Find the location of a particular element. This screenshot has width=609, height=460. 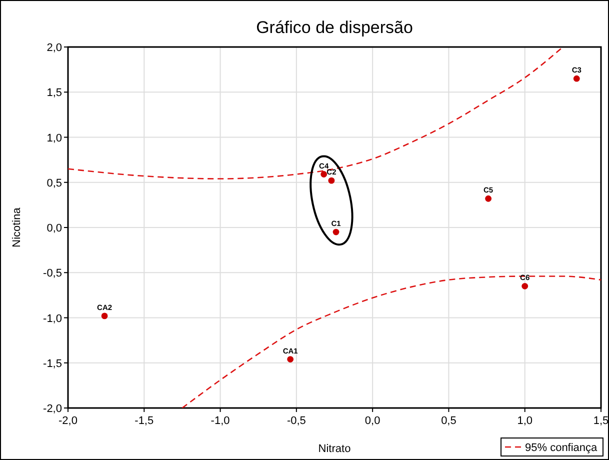

x-tick-label: 0,0 is located at coordinates (372, 421).